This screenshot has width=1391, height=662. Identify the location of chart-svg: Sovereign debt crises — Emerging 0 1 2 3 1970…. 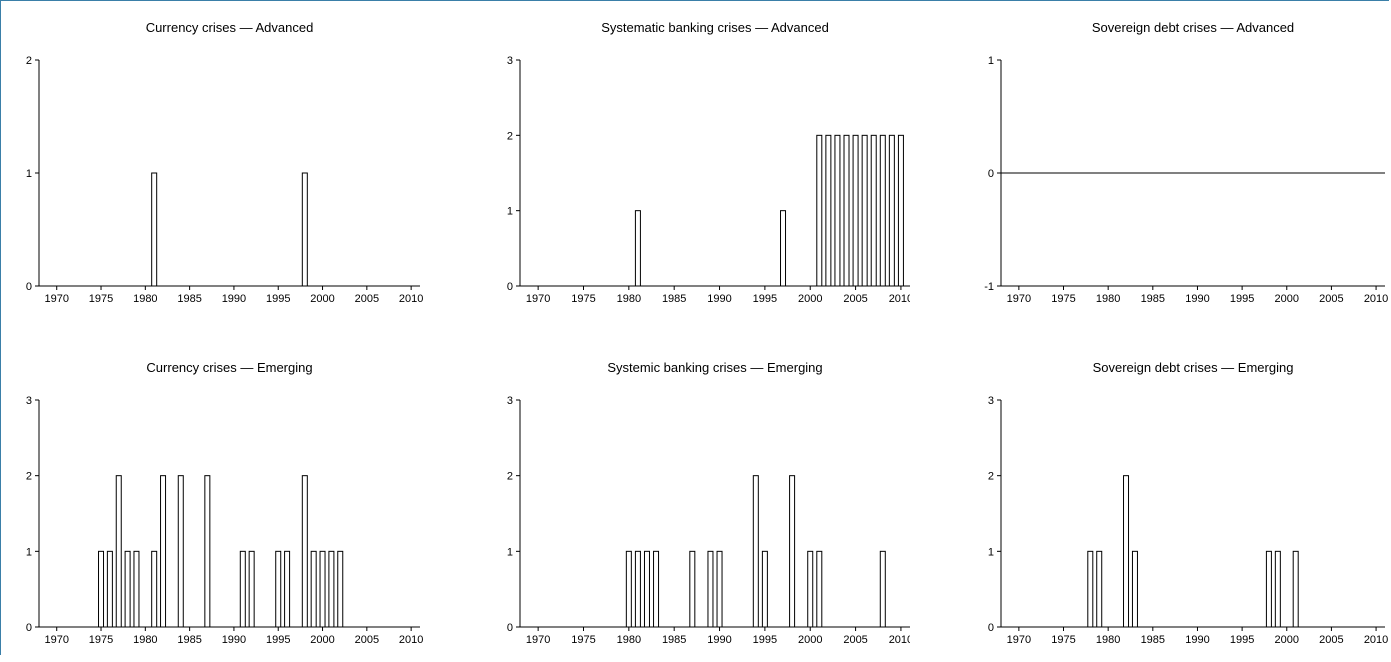
(1188, 503).